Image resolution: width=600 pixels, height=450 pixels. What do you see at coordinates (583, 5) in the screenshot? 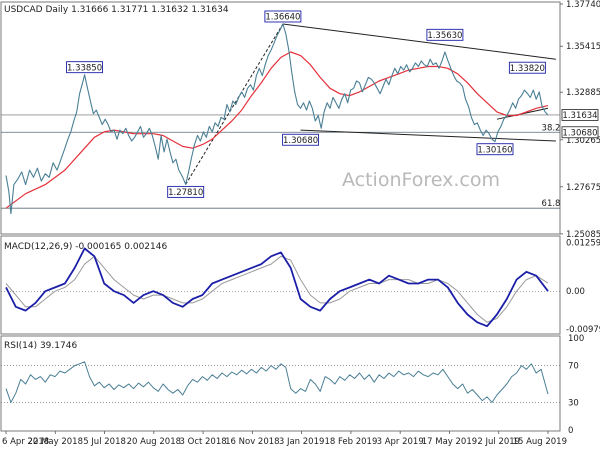
I see `price-tick-label: 1.37740` at bounding box center [583, 5].